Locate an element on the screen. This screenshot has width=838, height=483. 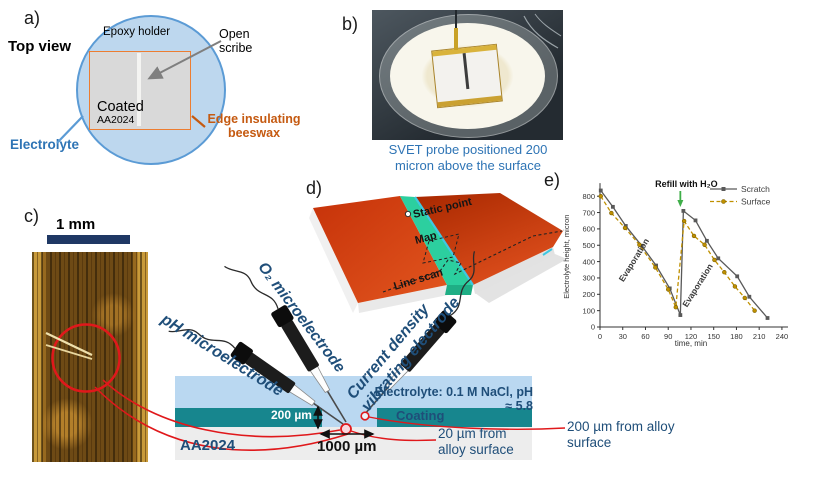
right-slab-shadow is located at coordinates (521, 278).